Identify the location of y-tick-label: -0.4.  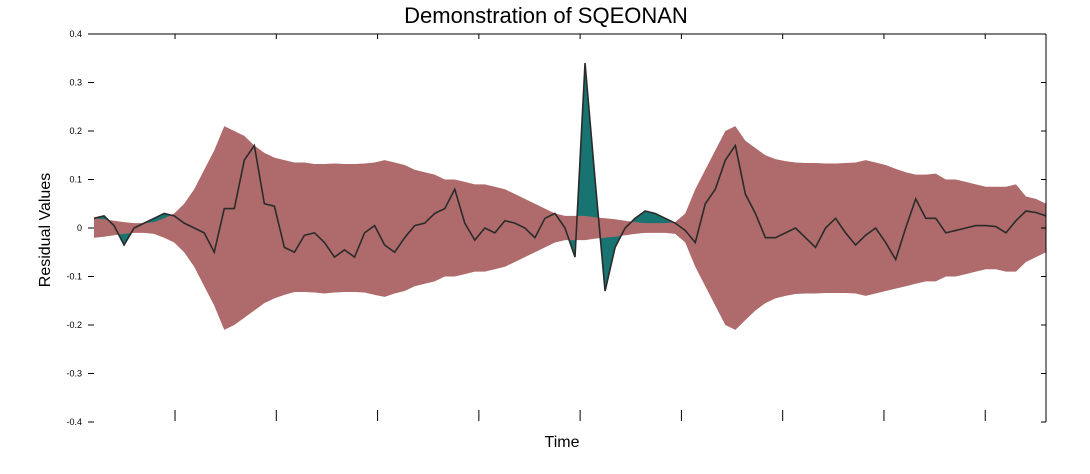
(74, 422).